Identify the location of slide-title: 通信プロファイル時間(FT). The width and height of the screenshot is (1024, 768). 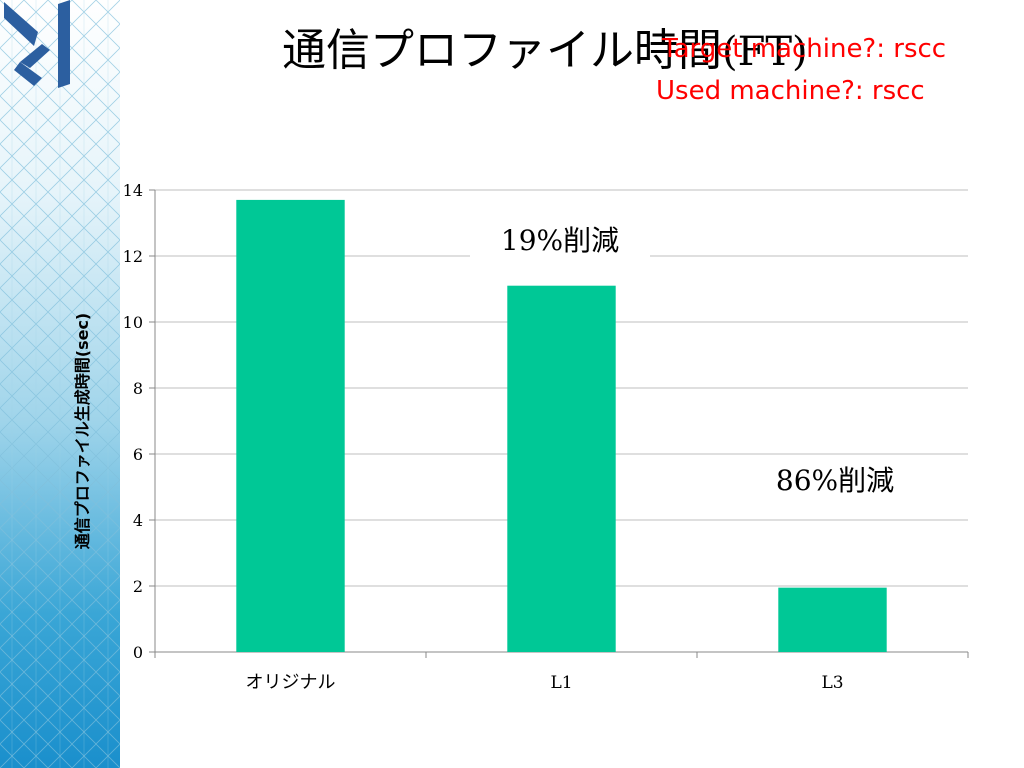
(545, 46).